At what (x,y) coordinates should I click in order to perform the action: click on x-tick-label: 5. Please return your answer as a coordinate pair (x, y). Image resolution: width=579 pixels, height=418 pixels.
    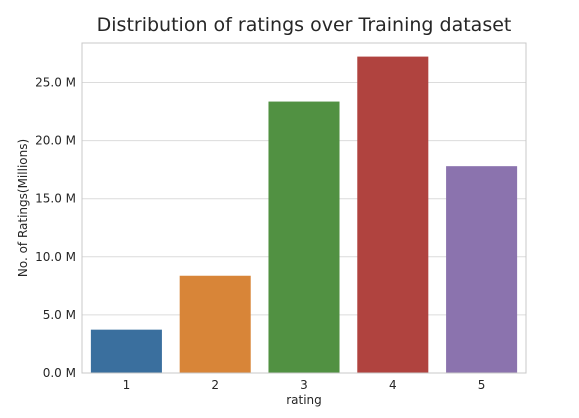
    Looking at the image, I should click on (482, 385).